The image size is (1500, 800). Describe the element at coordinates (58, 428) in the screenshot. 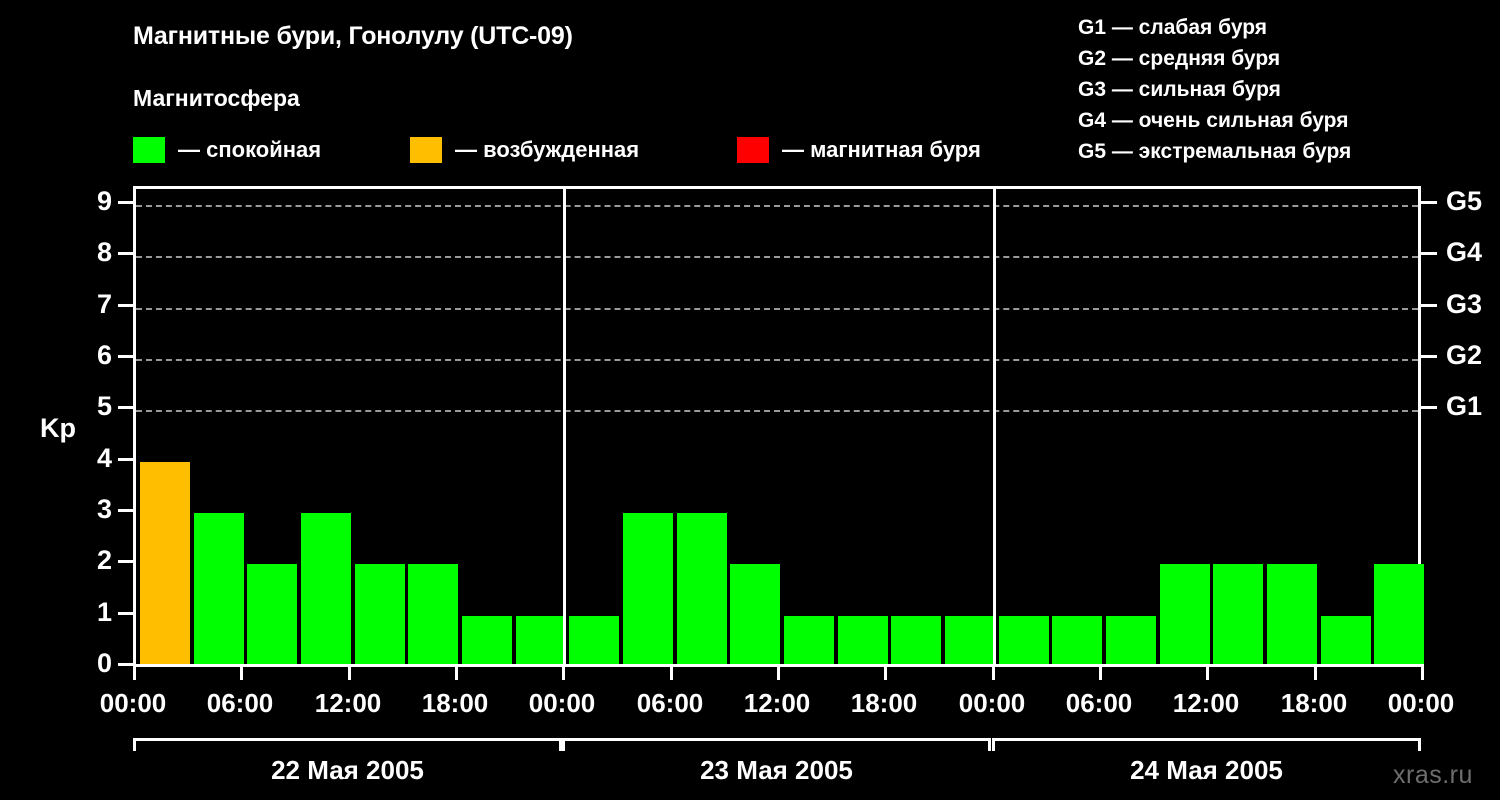

I see `y-axis-title: Kp` at that location.